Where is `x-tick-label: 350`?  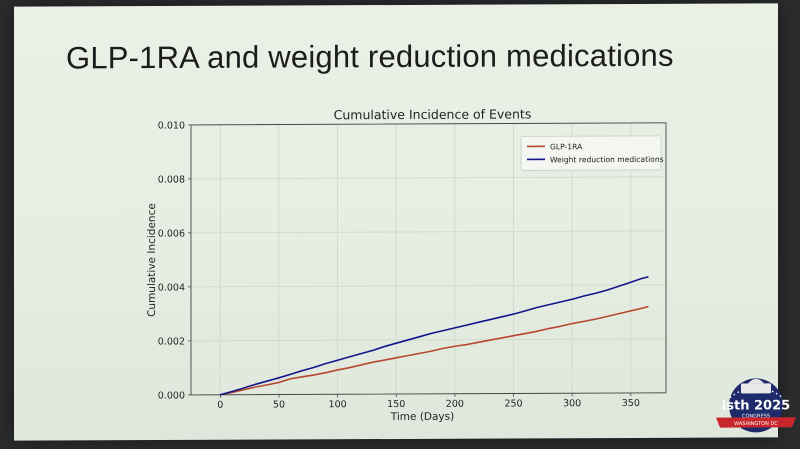
x-tick-label: 350 is located at coordinates (631, 403).